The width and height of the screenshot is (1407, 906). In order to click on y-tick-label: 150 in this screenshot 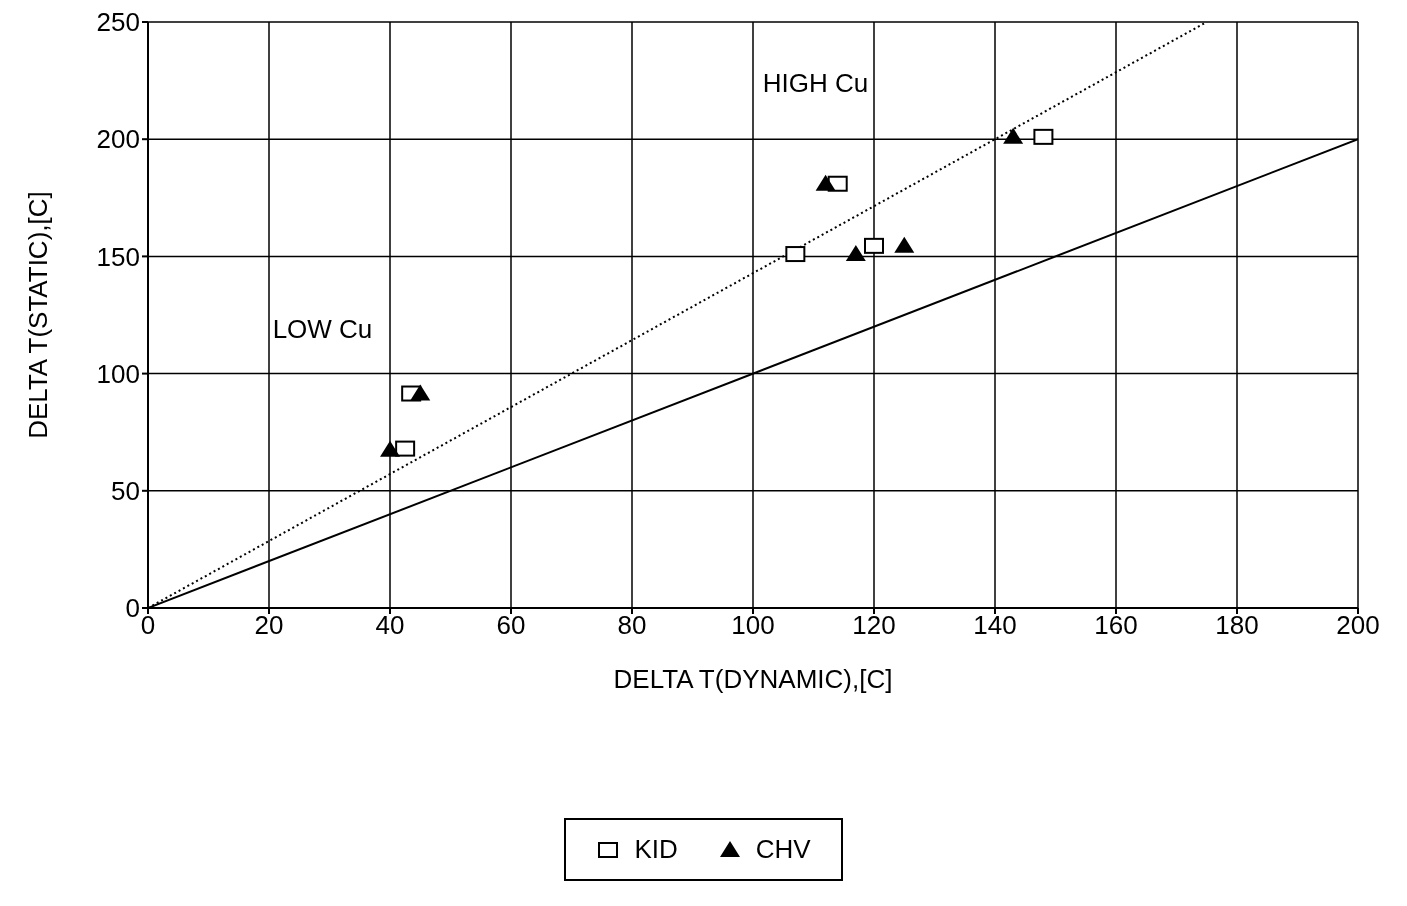, I will do `click(118, 256)`.